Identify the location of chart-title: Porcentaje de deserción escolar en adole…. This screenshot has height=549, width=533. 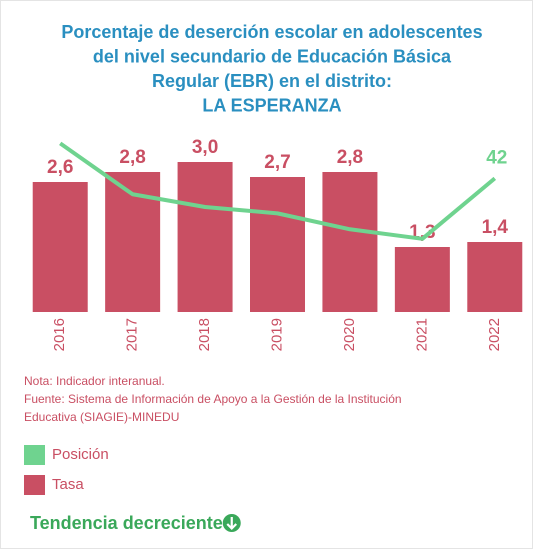
(271, 32).